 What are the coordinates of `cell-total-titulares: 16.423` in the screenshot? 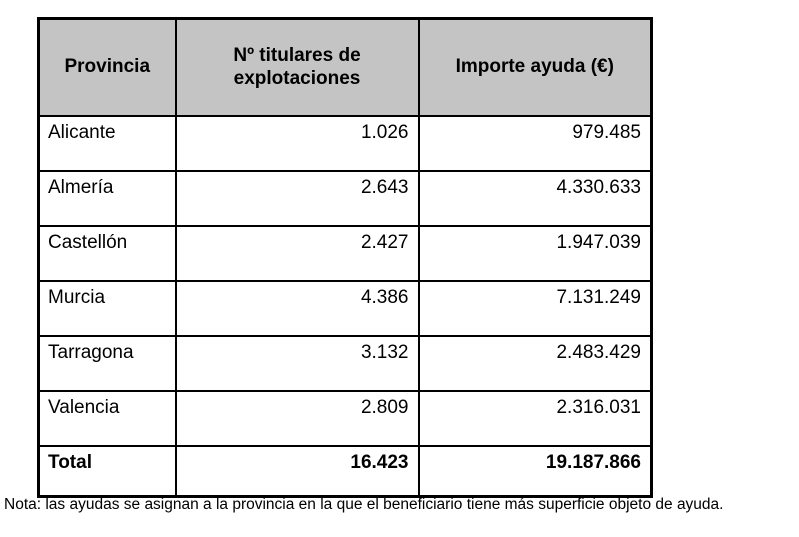 It's located at (297, 471).